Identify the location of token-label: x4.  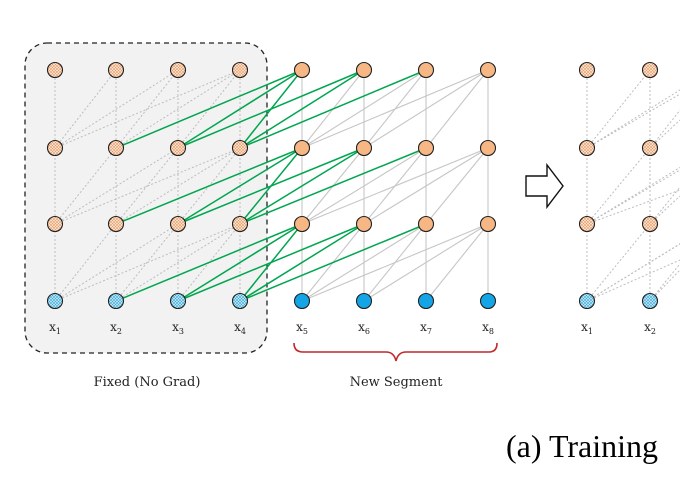
(240, 328).